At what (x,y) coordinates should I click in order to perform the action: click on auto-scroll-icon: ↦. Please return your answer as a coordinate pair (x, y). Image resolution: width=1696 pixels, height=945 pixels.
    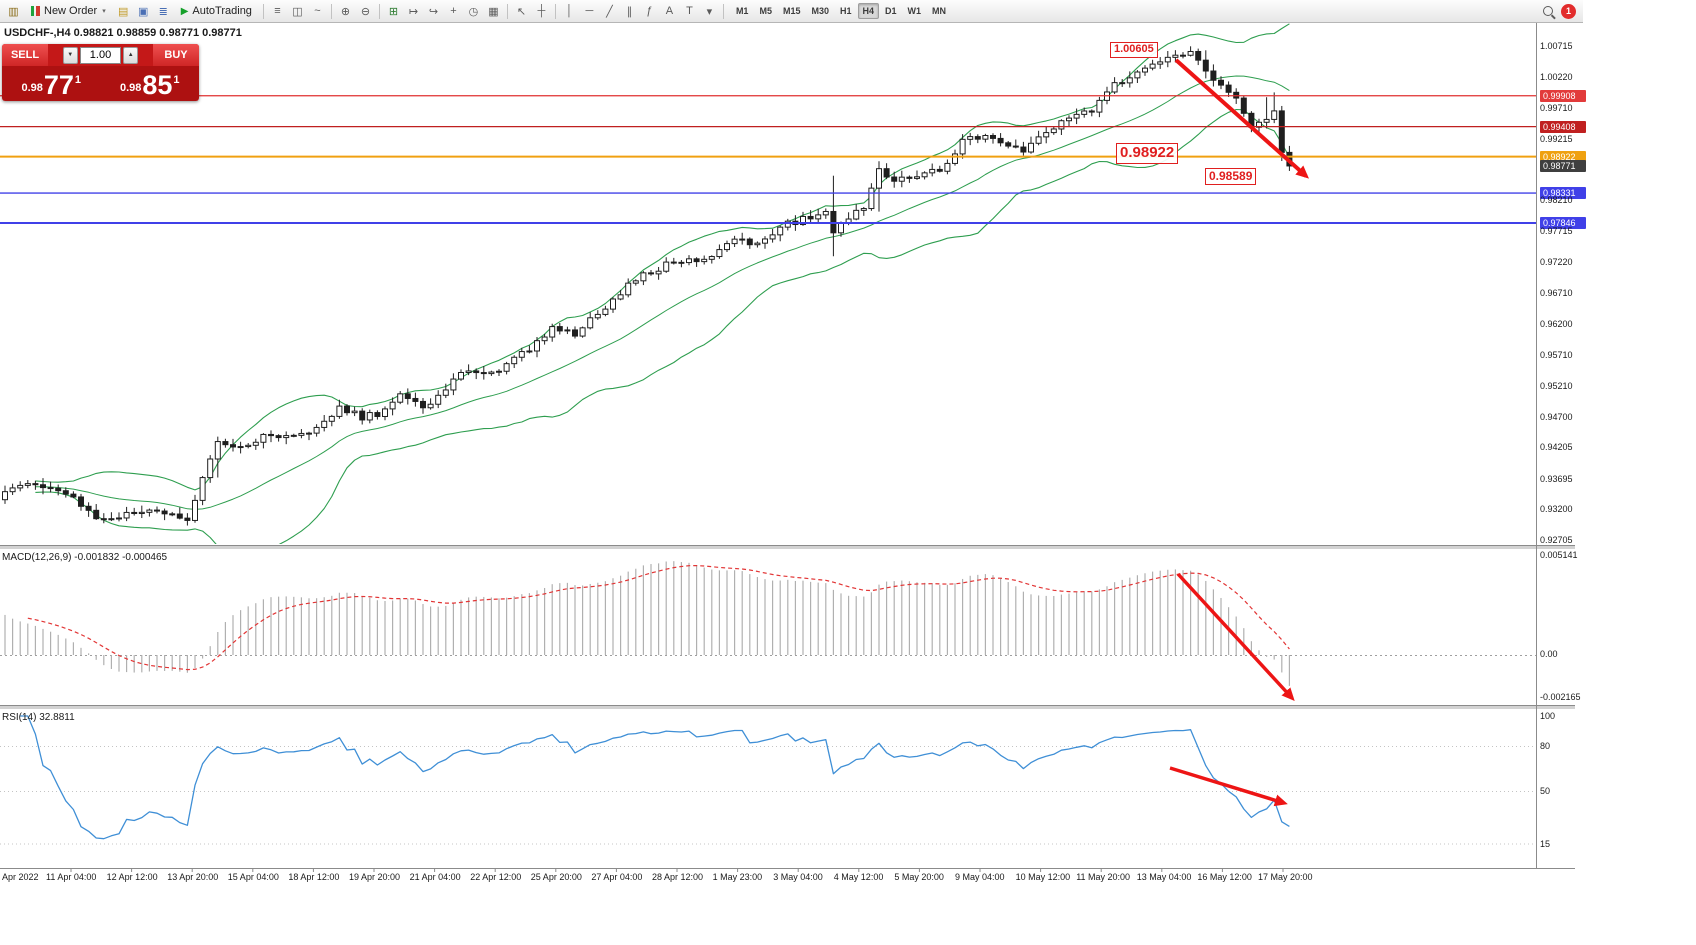
    Looking at the image, I should click on (413, 11).